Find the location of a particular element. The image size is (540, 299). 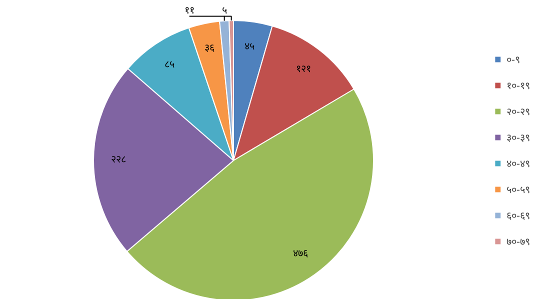

data-label: २२८ is located at coordinates (118, 160).